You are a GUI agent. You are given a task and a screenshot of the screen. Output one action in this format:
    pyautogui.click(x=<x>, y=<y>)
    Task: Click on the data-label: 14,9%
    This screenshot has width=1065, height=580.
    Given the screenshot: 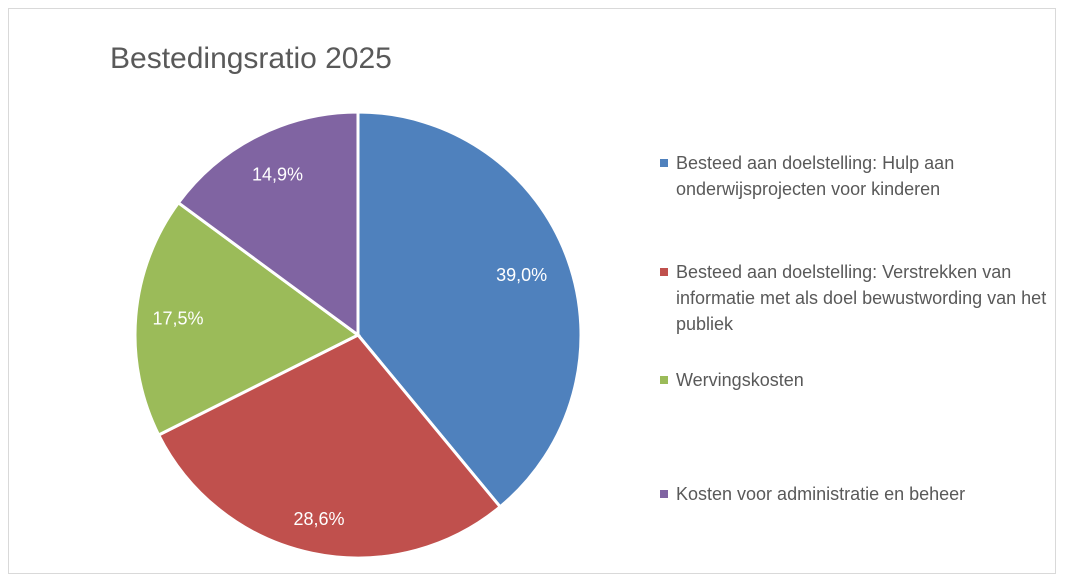 What is the action you would take?
    pyautogui.click(x=277, y=175)
    